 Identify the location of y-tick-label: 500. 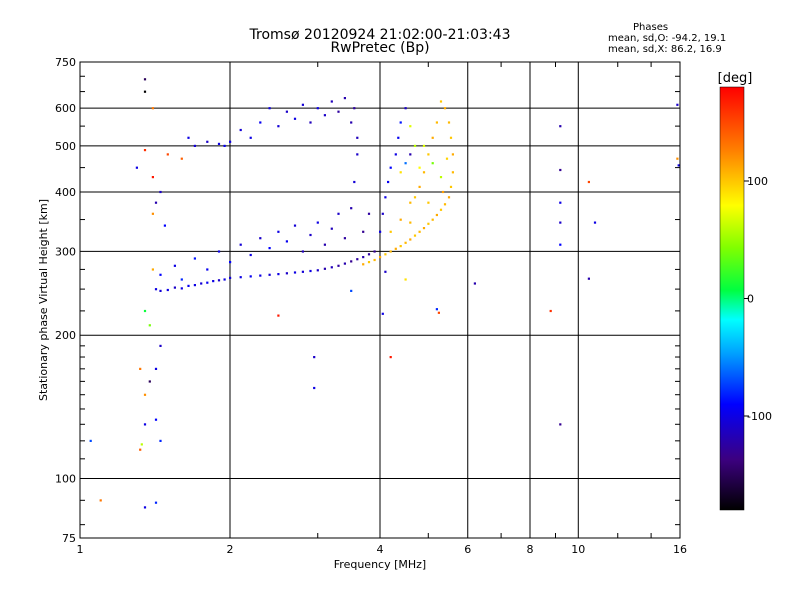
(65, 146).